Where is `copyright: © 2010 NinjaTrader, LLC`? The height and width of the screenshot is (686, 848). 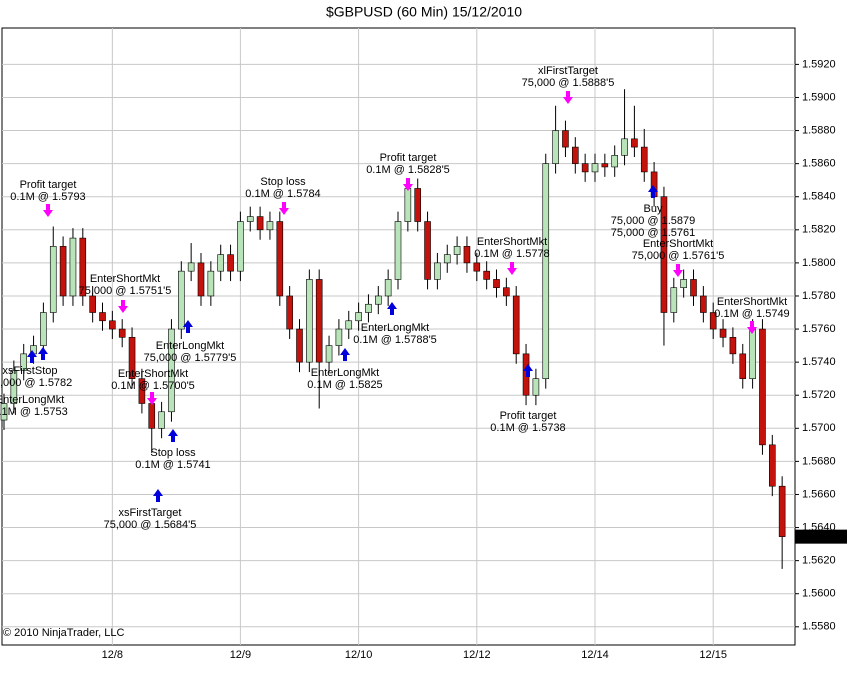 copyright: © 2010 NinjaTrader, LLC is located at coordinates (63, 633).